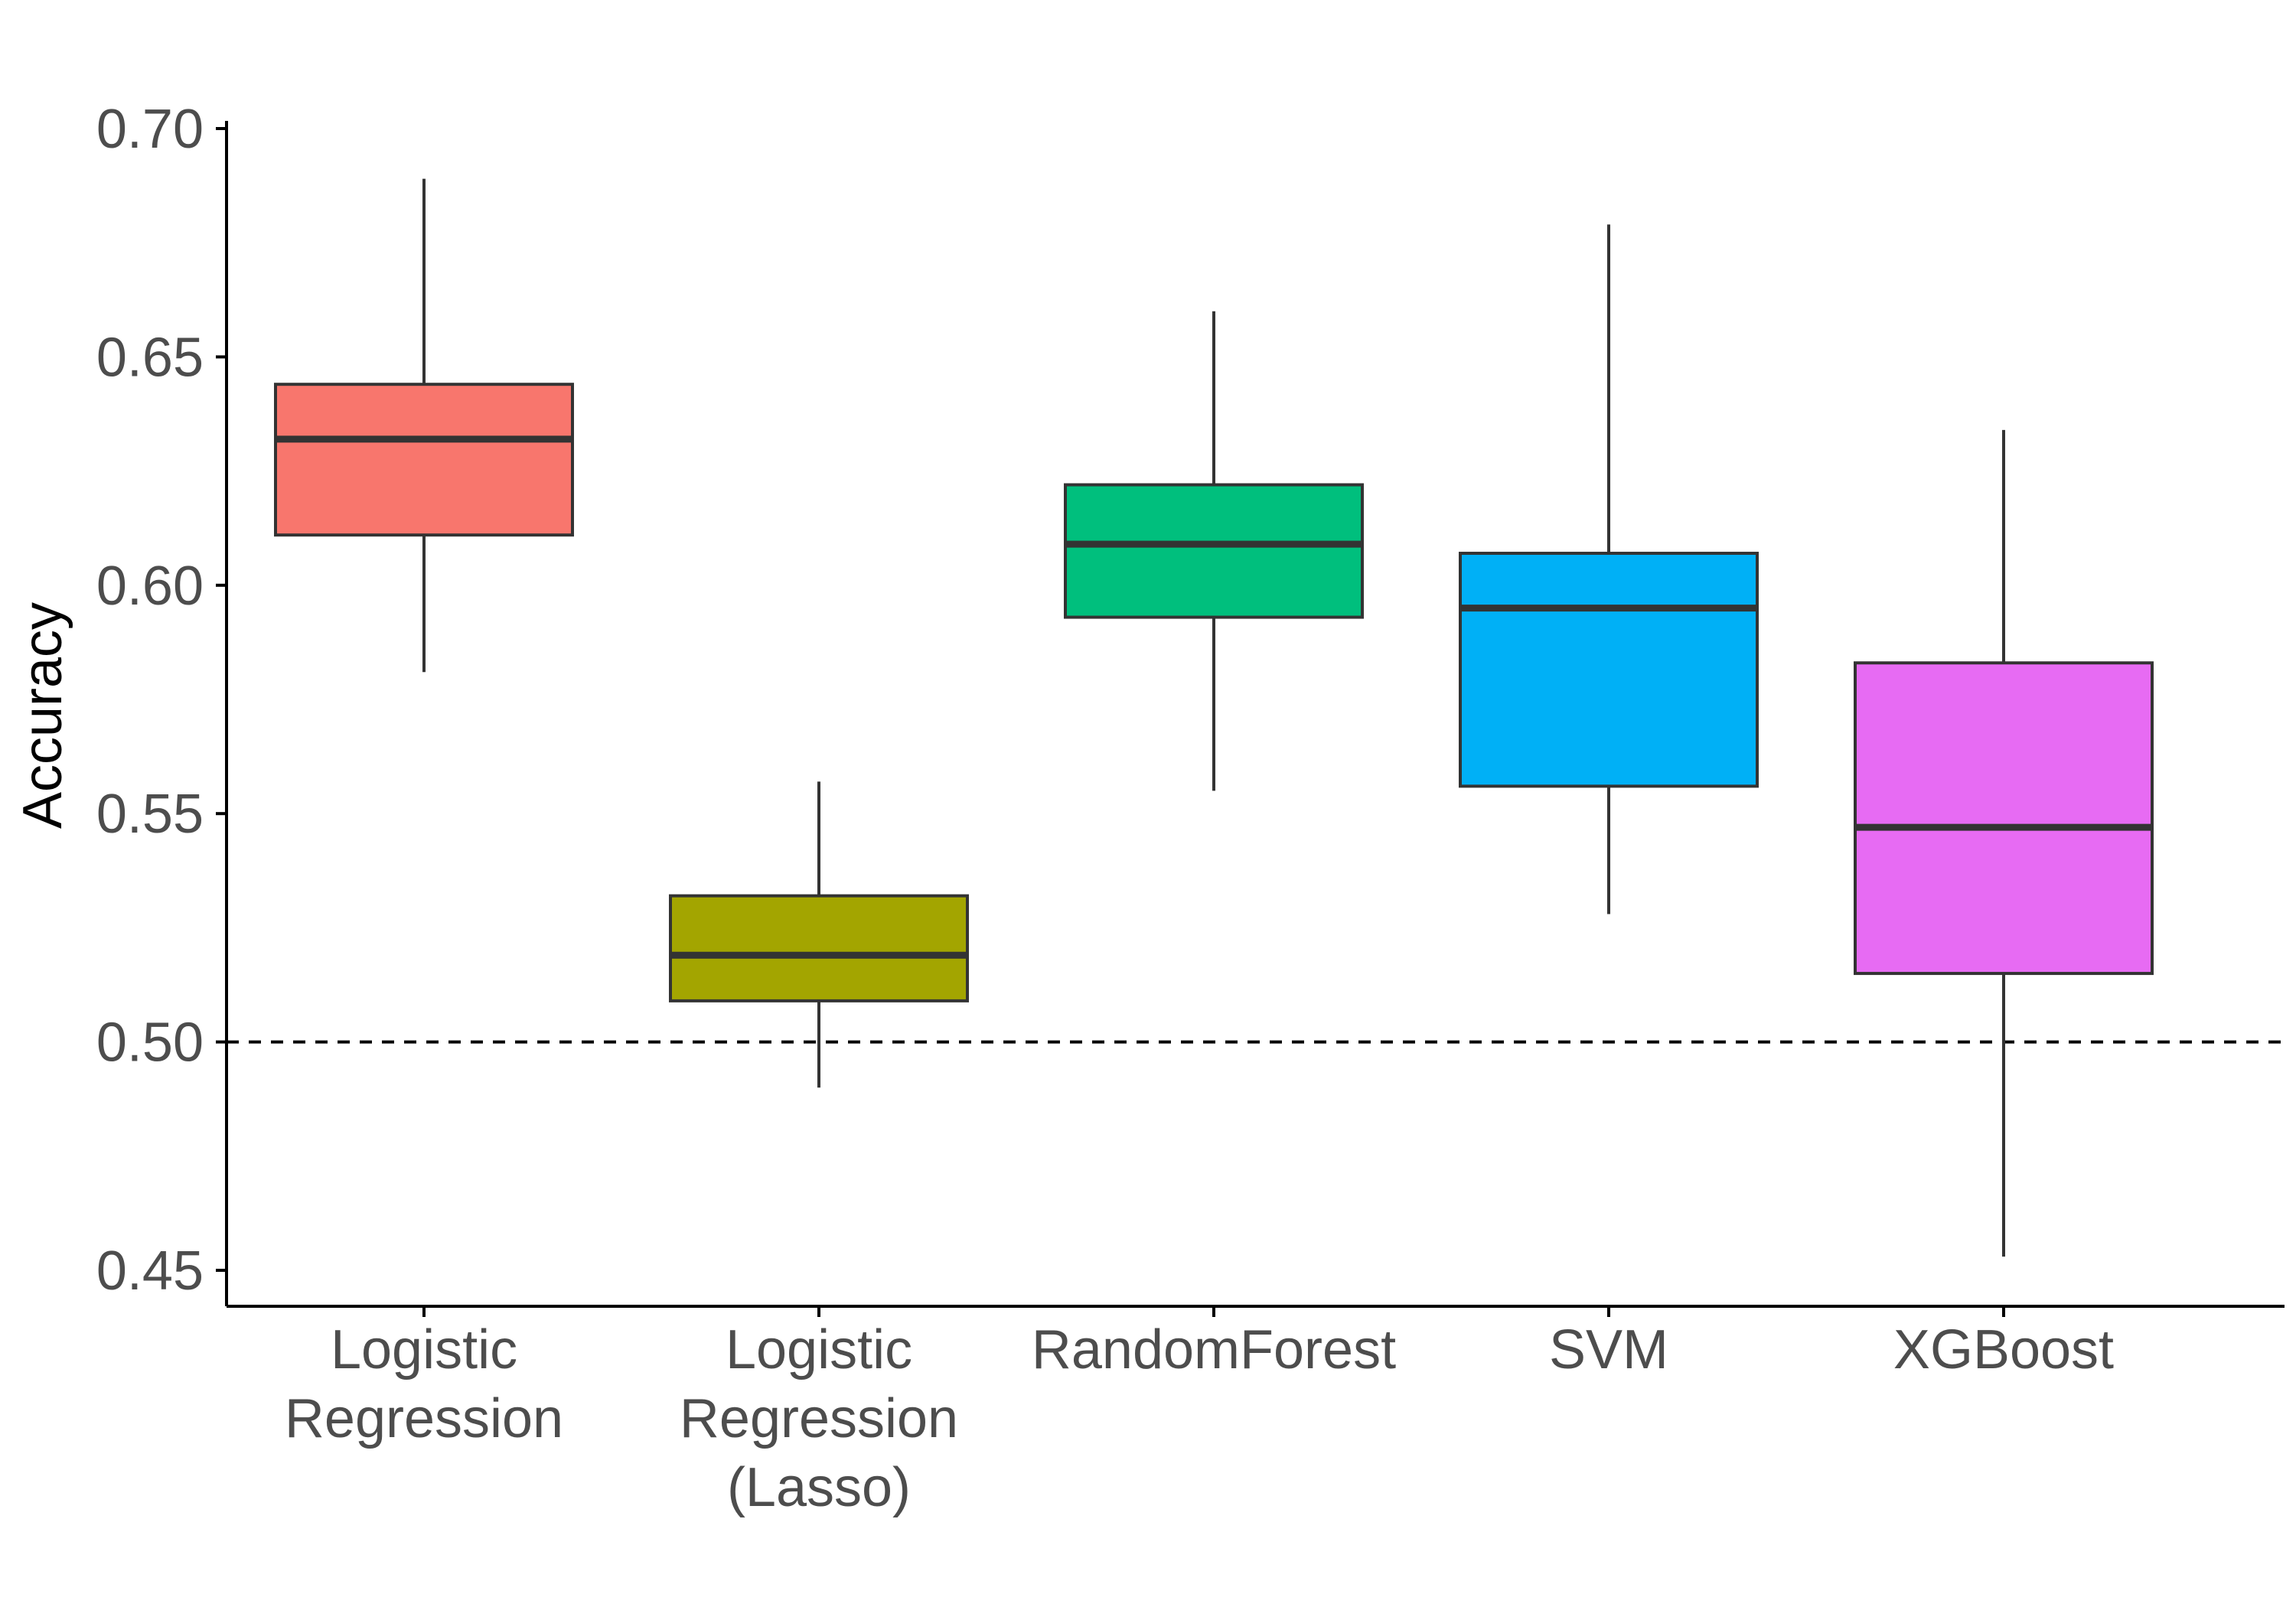  Describe the element at coordinates (819, 1487) in the screenshot. I see `x-tick-label: (Lasso)` at that location.